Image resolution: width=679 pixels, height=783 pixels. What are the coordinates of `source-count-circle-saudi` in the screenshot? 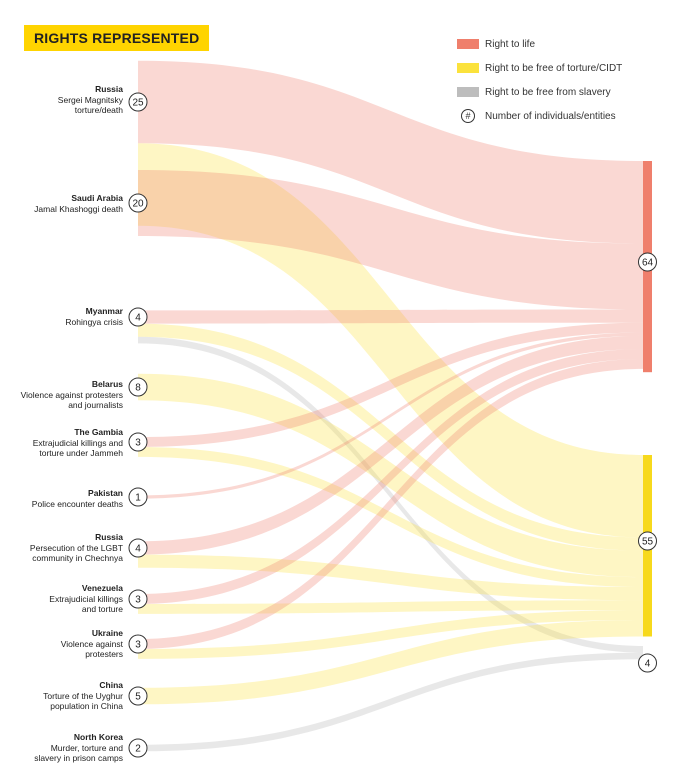 It's located at (138, 203).